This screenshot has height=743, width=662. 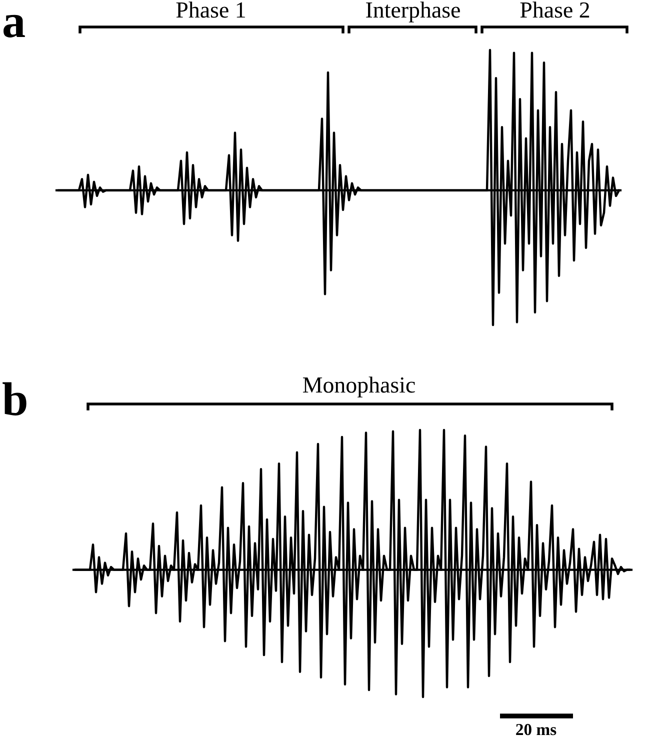 What do you see at coordinates (413, 12) in the screenshot?
I see `text: Interphase` at bounding box center [413, 12].